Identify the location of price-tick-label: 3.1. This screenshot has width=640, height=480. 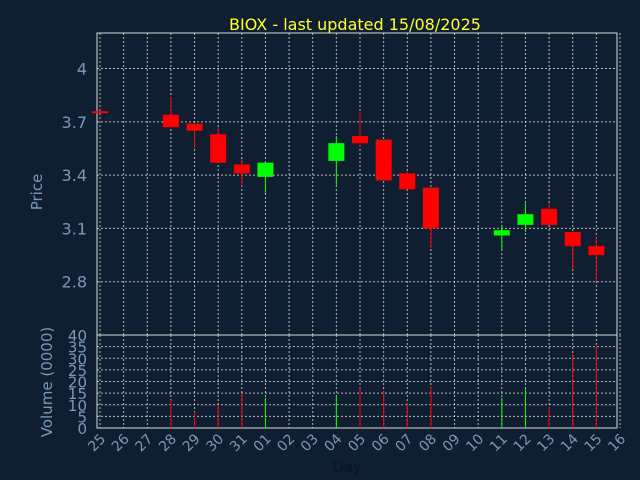
(74, 228).